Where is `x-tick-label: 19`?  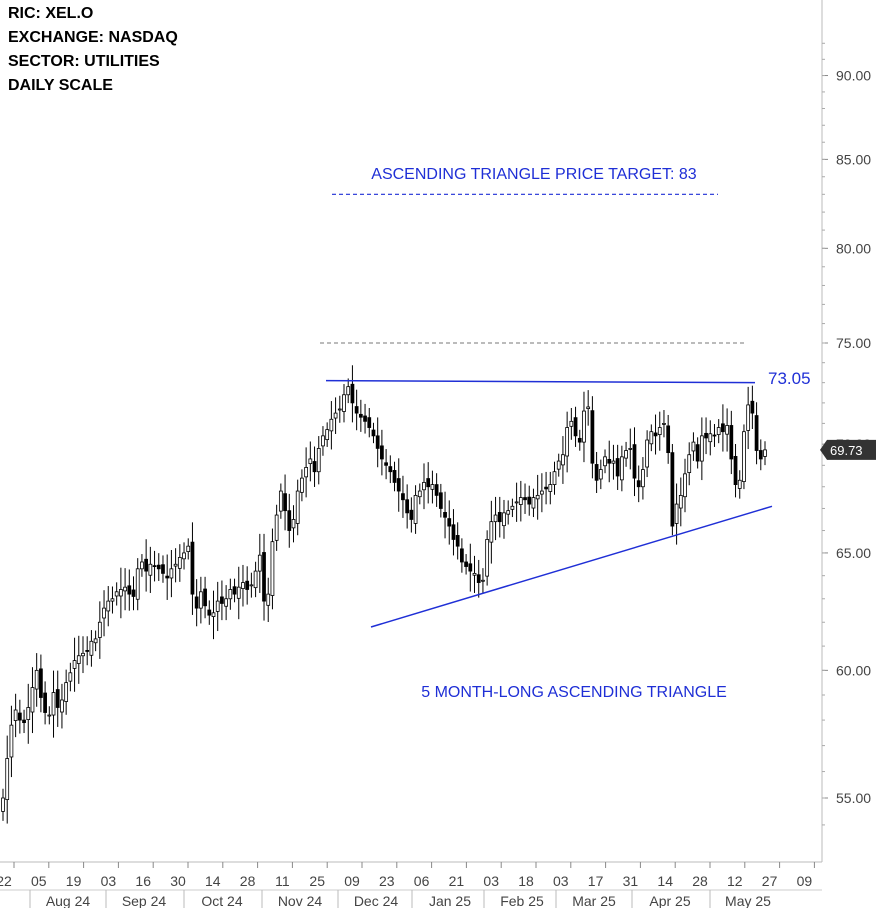 x-tick-label: 19 is located at coordinates (74, 881).